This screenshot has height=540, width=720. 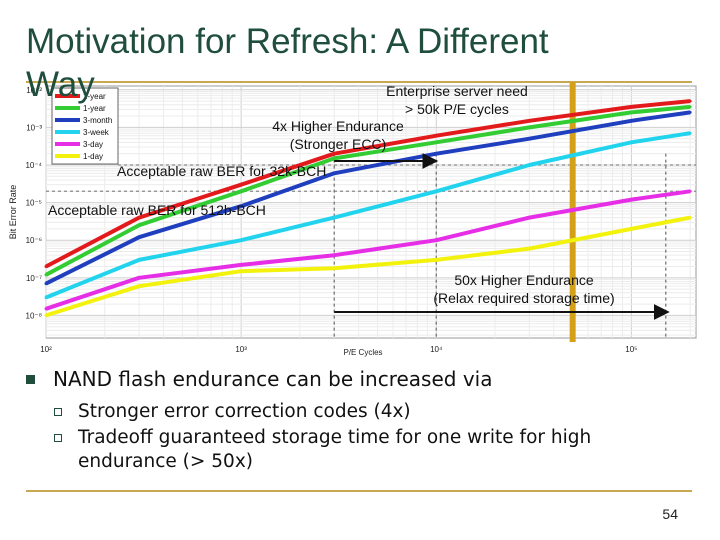 What do you see at coordinates (338, 135) in the screenshot?
I see `annotation-4x-endurance: 4x Higher Endurance (Stronger ECC)` at bounding box center [338, 135].